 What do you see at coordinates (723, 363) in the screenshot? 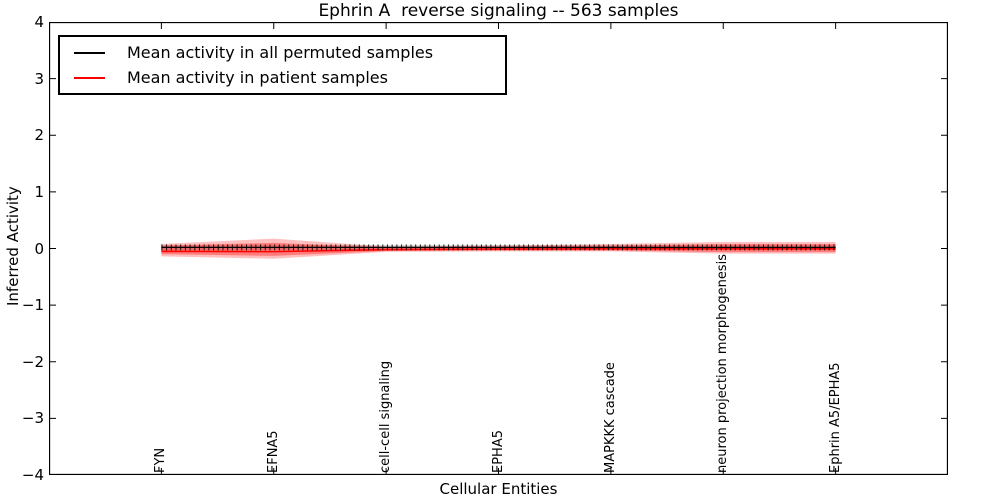
I see `x-tick-label: neuron projection morphogenesis` at bounding box center [723, 363].